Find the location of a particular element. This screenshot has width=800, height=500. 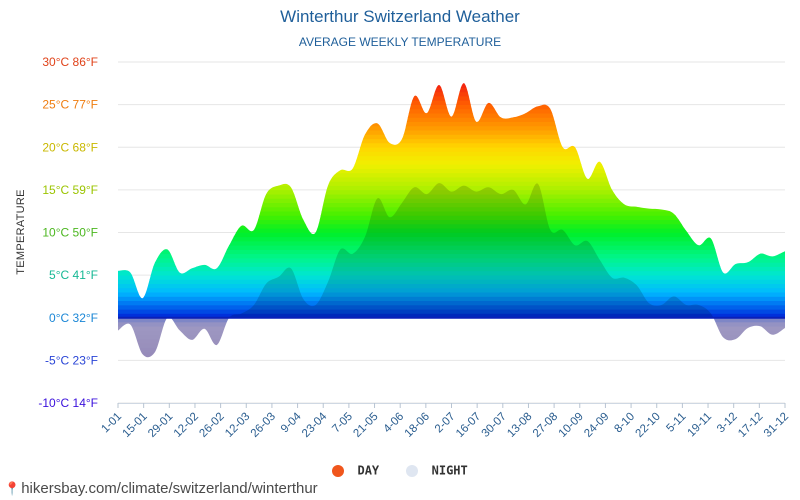

y-tick-label: -10°C 14°F is located at coordinates (68, 403).